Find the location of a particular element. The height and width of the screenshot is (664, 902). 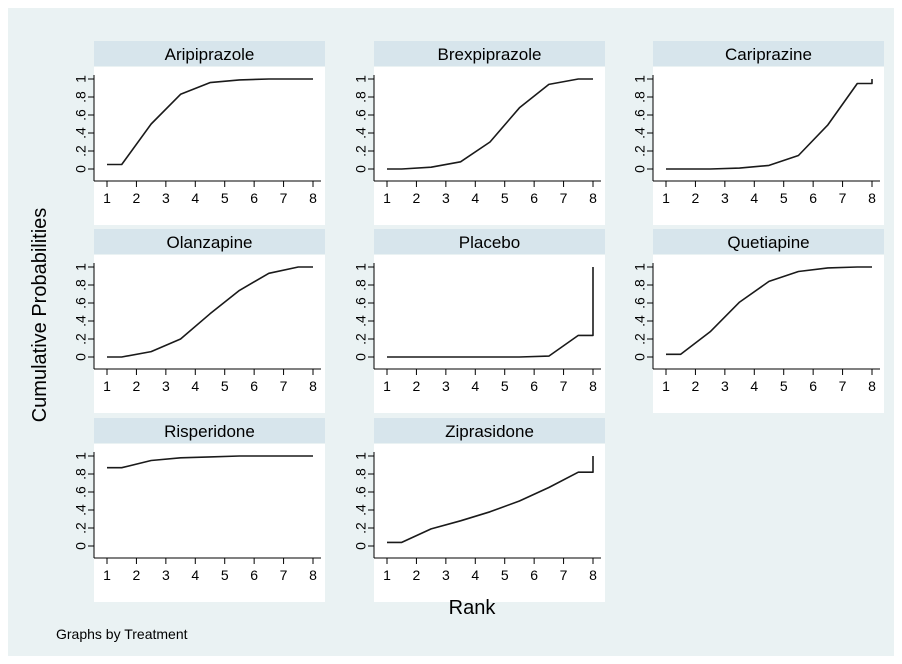

y-tick-label-placebo: .8 is located at coordinates (361, 285).